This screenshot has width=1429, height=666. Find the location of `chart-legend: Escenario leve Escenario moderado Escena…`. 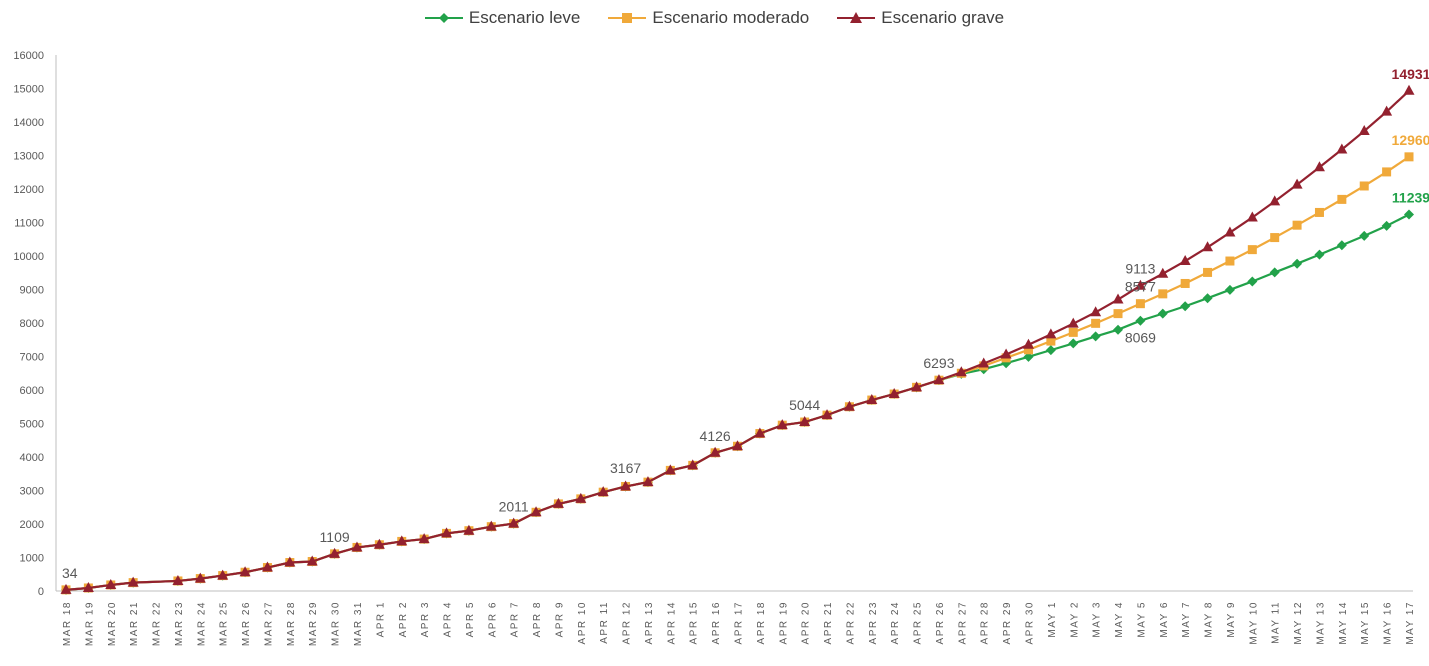

chart-legend: Escenario leve Escenario moderado Escena… is located at coordinates (714, 18).